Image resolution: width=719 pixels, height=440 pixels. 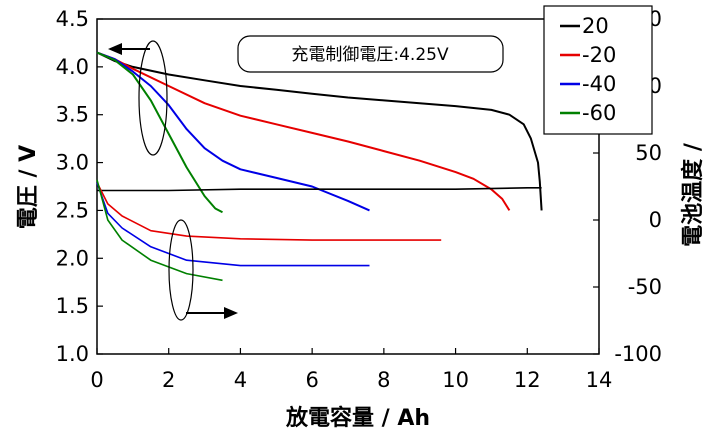 What do you see at coordinates (231, 313) in the screenshot?
I see `right-axis-arrow-head` at bounding box center [231, 313].